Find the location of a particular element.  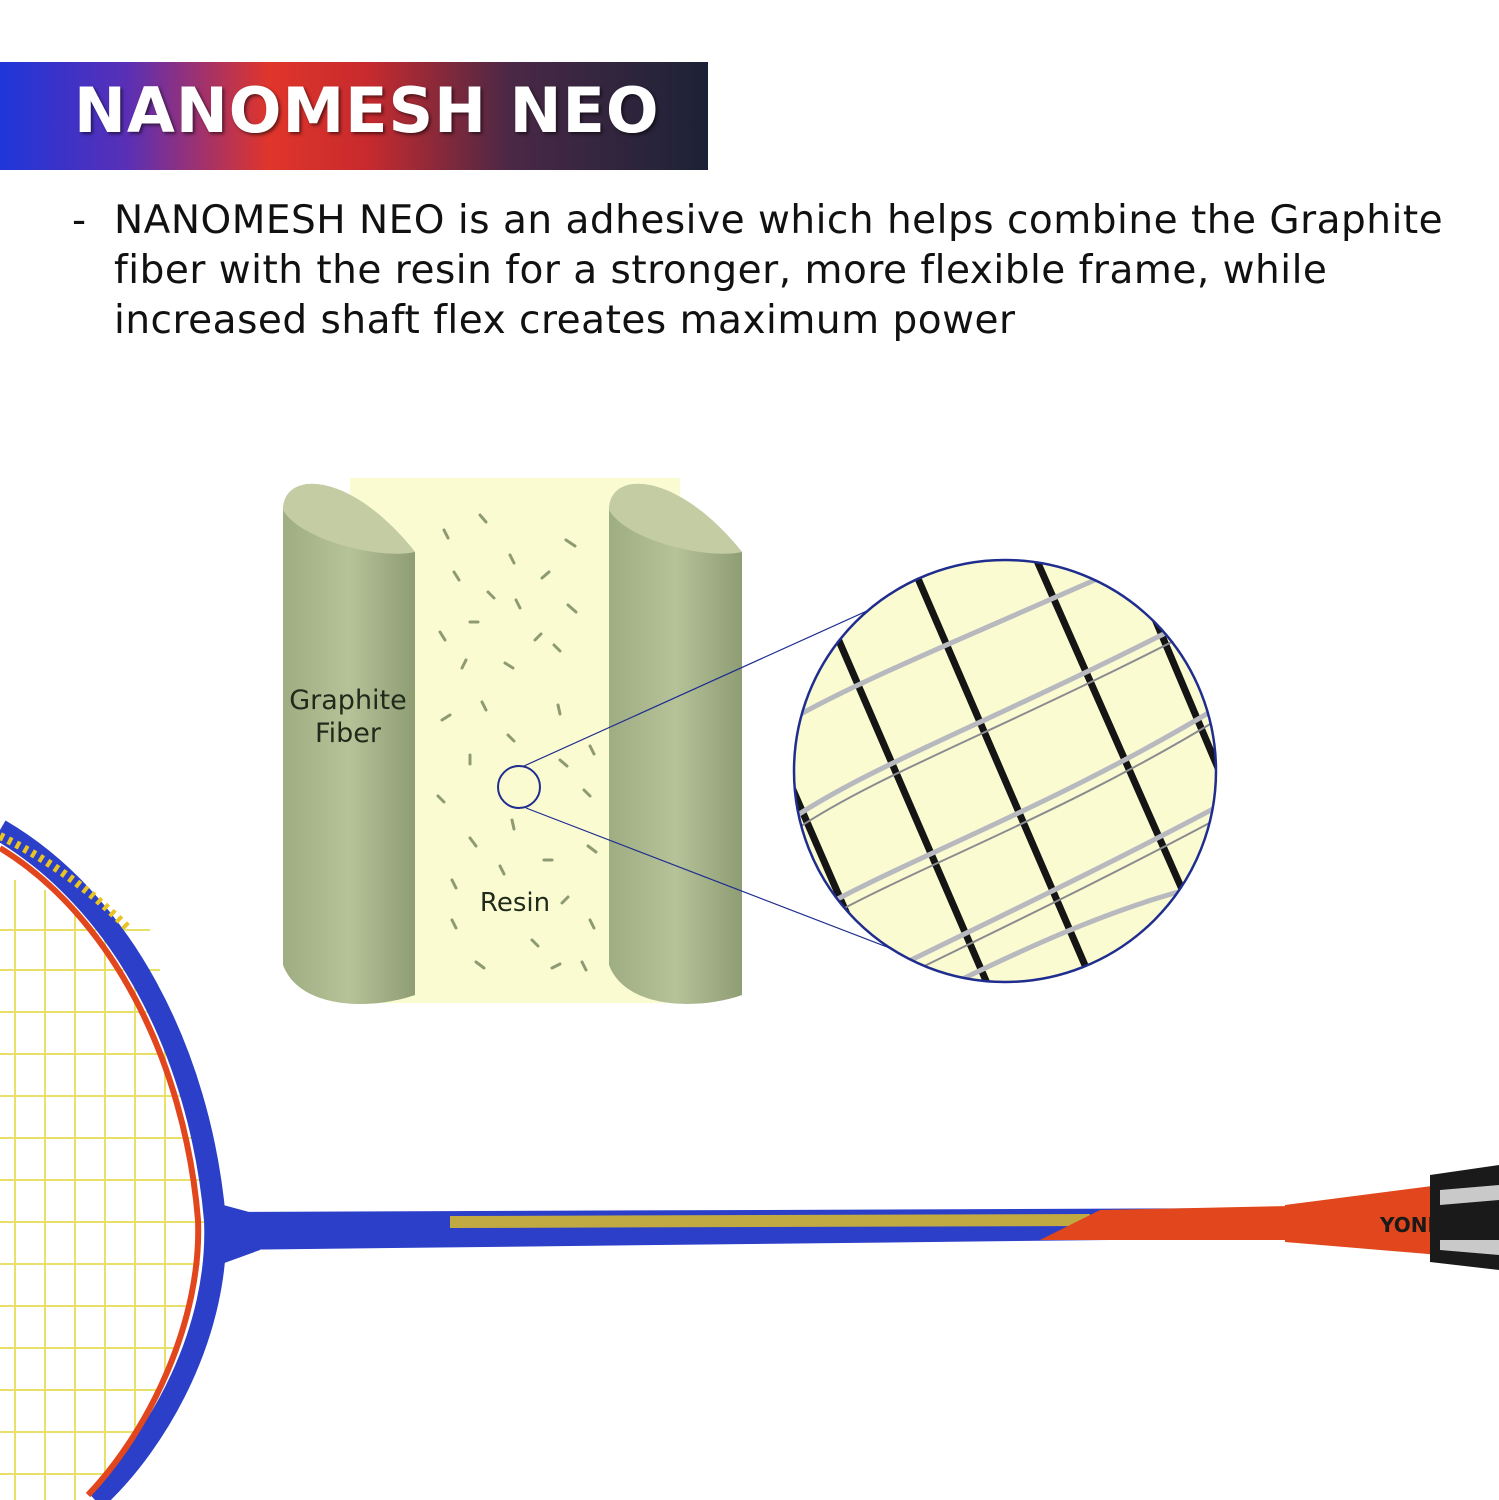

resin-particles is located at coordinates (517, 742).